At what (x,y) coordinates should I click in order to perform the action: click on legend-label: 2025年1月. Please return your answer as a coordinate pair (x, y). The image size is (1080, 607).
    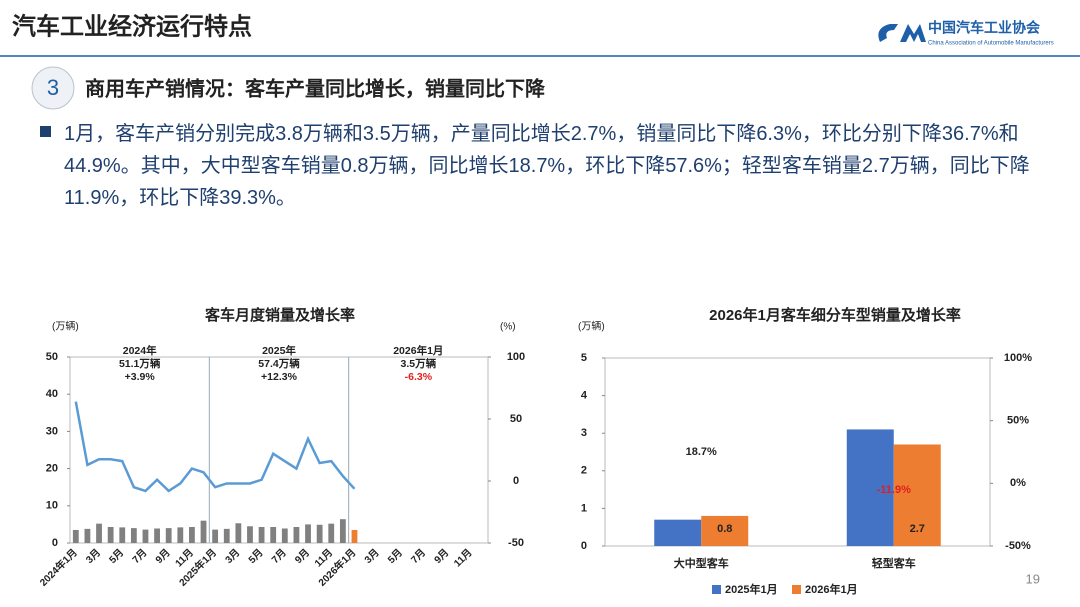
    Looking at the image, I should click on (751, 589).